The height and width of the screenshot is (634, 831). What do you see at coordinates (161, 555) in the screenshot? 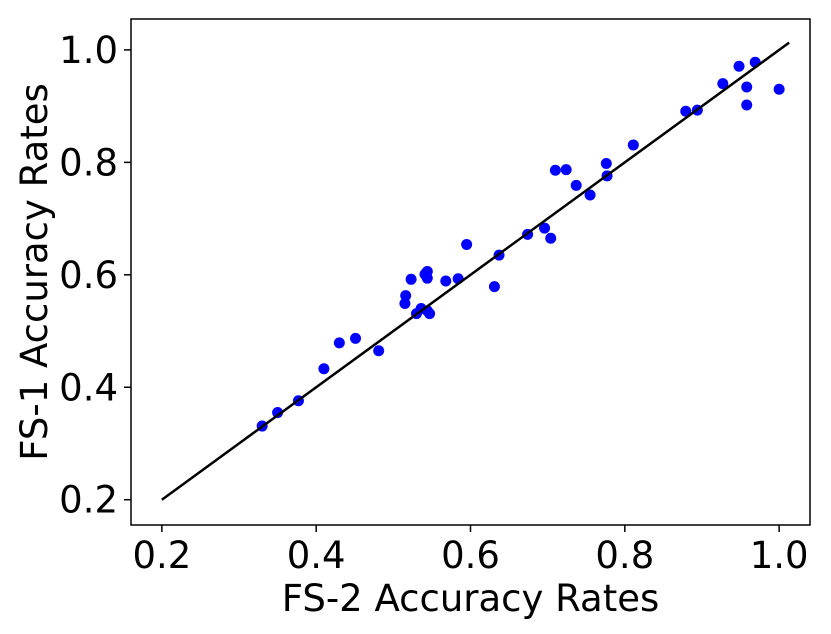
I see `x-tick-label: 0.2` at bounding box center [161, 555].